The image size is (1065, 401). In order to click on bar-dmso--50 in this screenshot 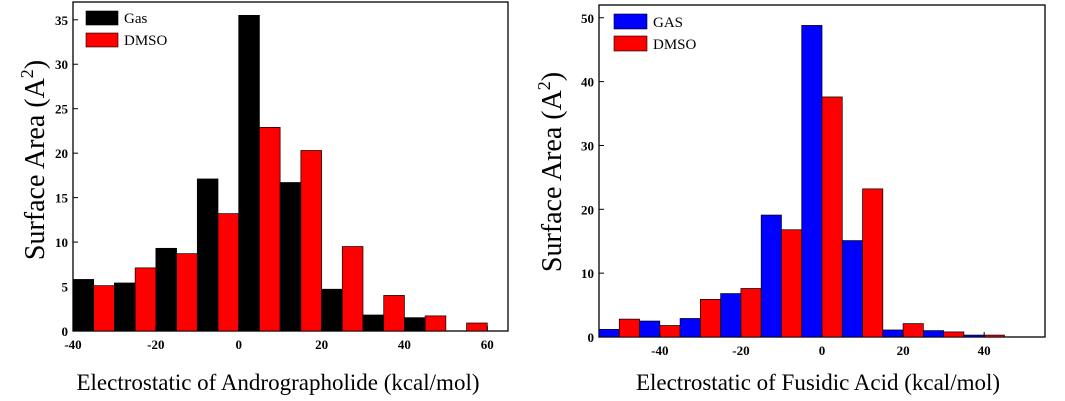, I will do `click(629, 328)`.